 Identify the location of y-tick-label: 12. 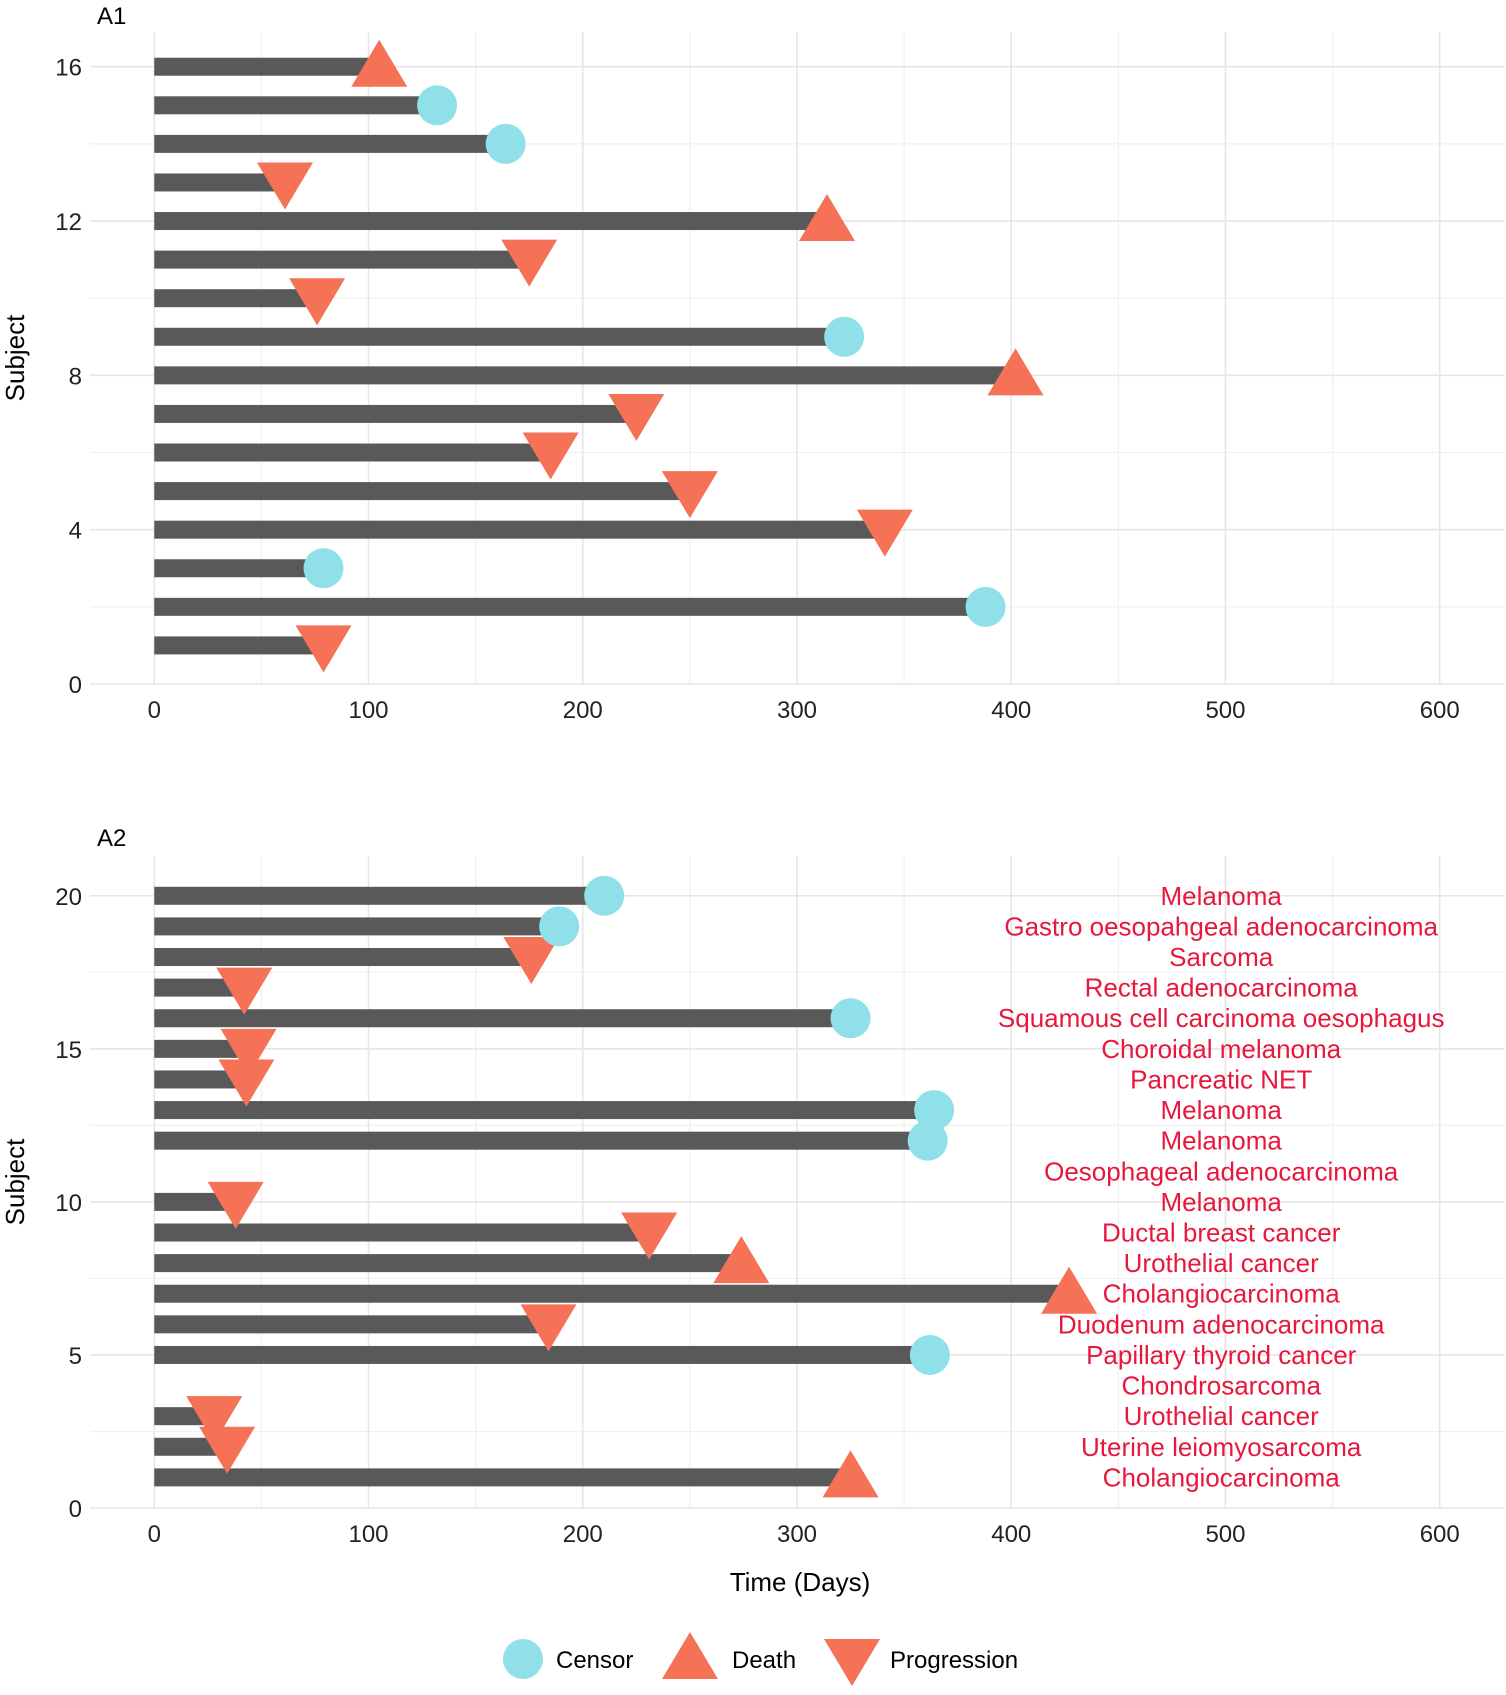
(68, 222).